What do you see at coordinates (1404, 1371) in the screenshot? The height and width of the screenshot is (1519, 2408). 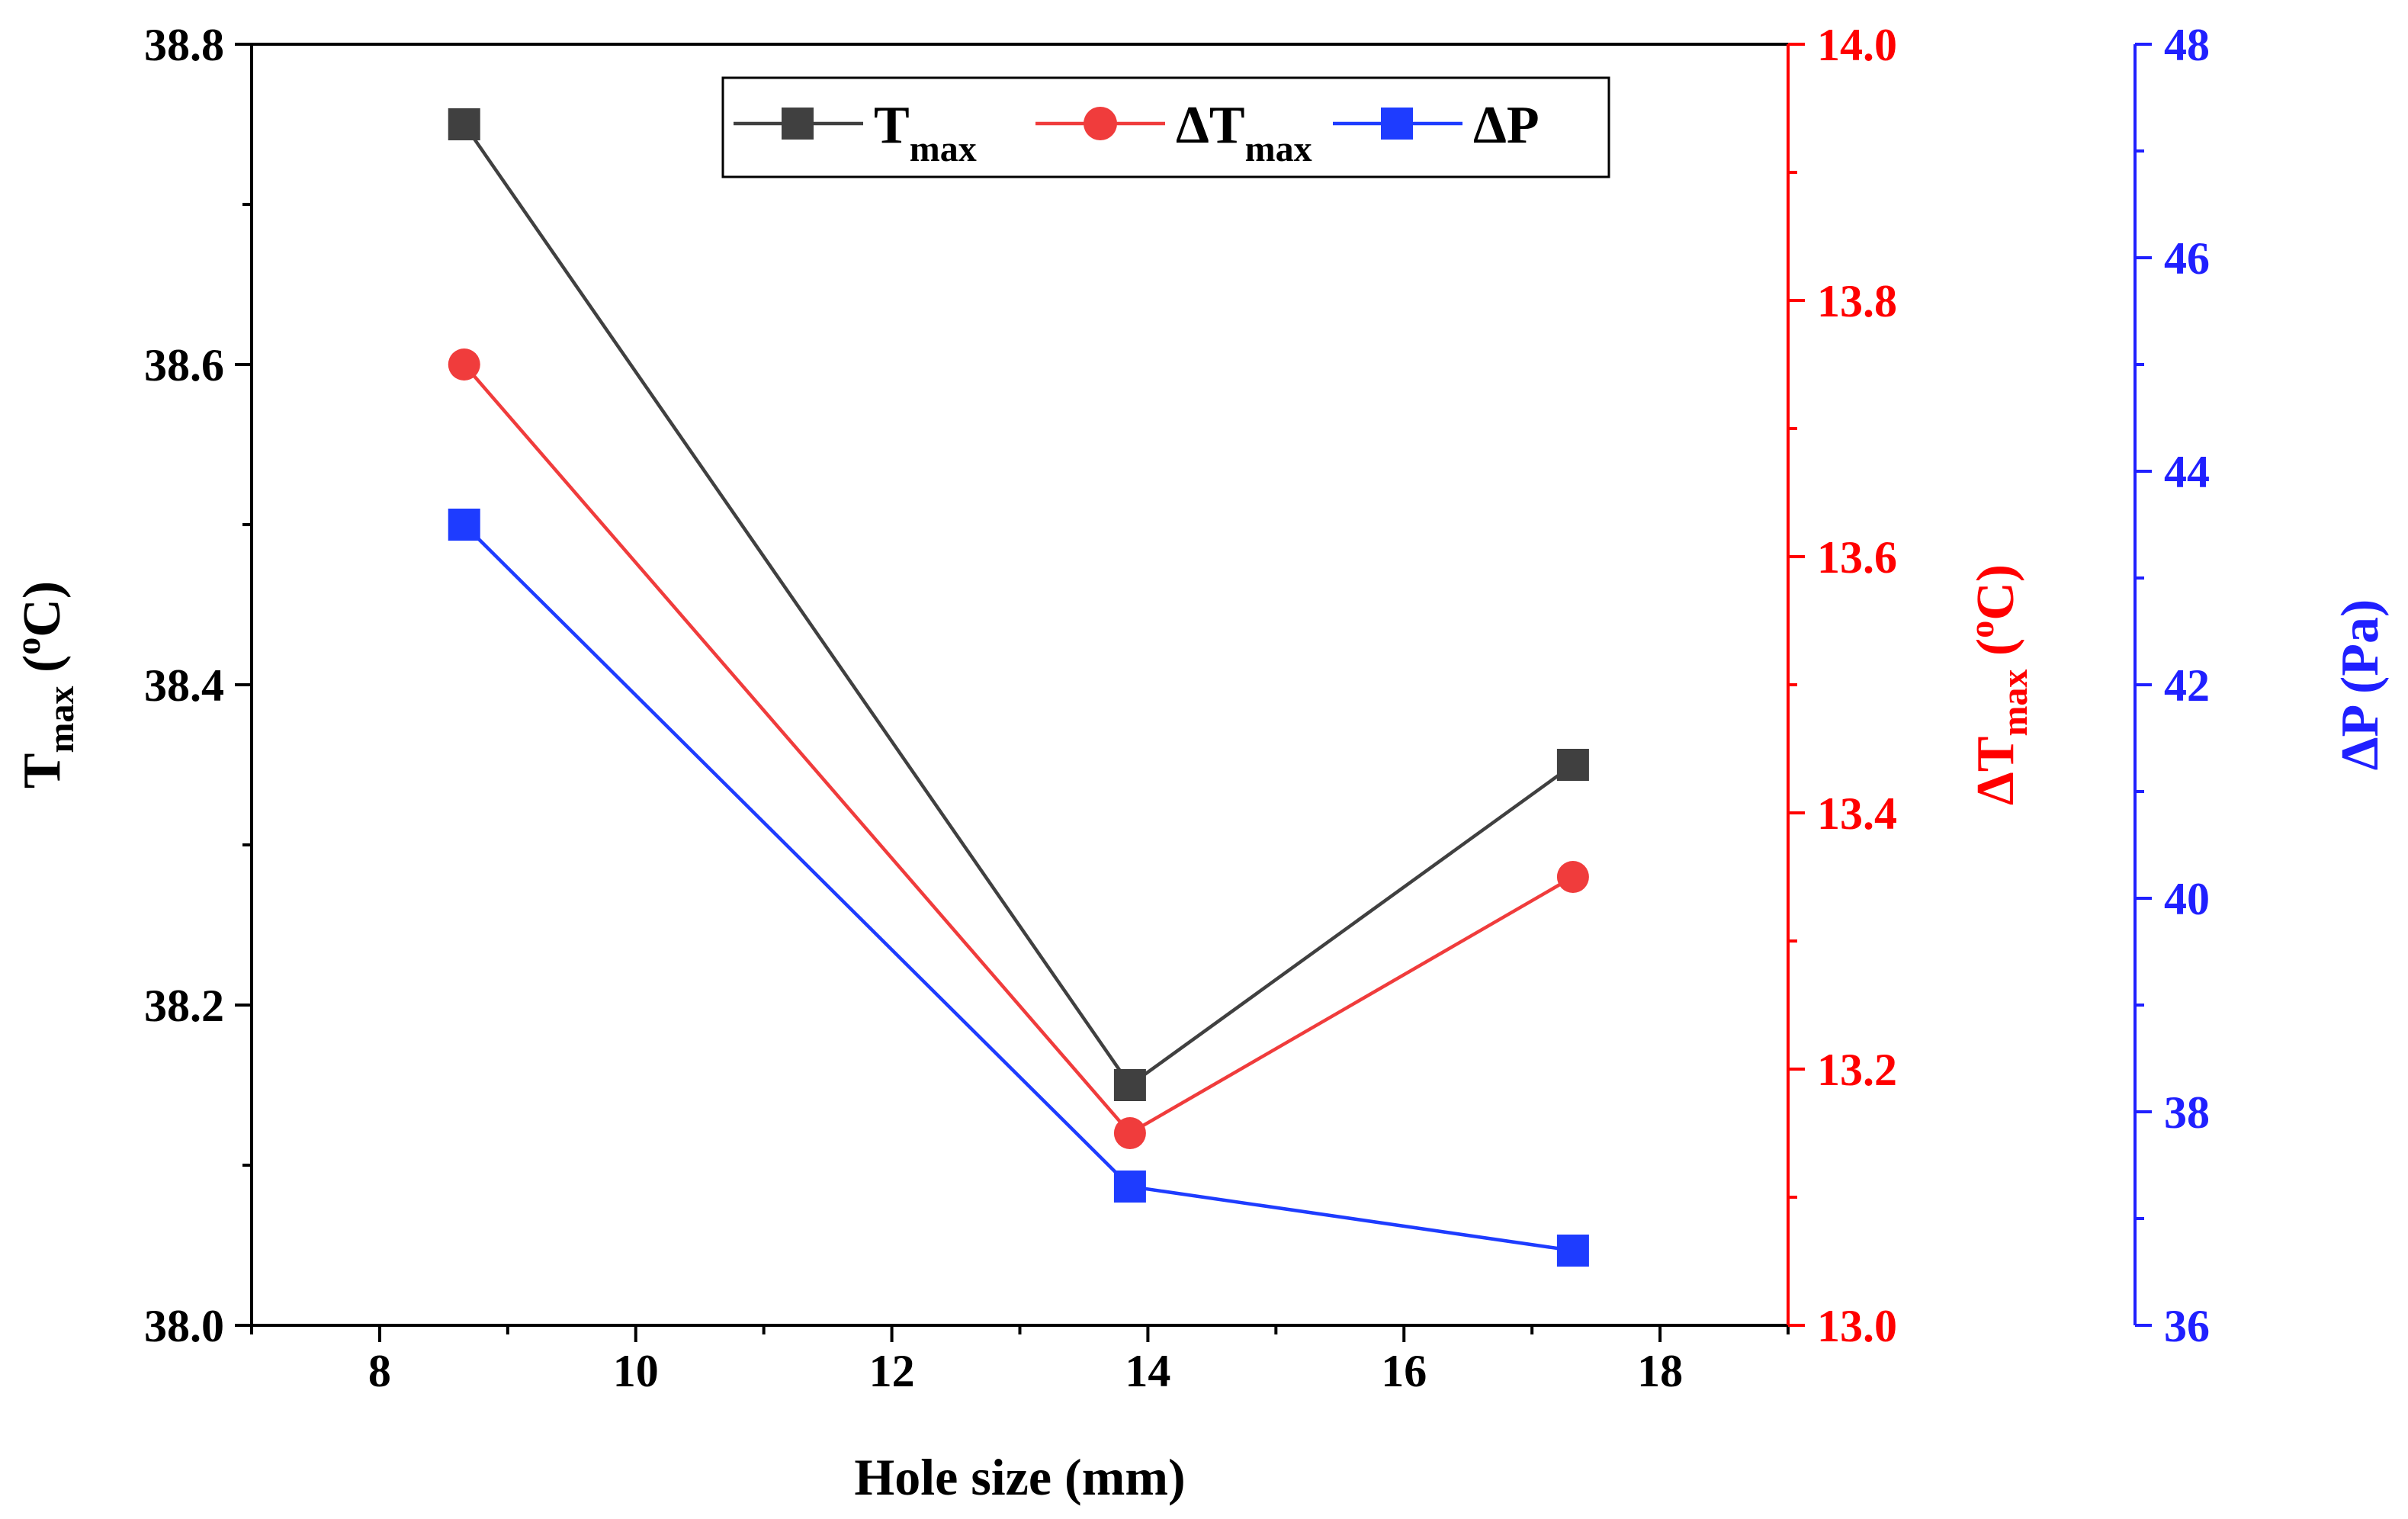 I see `x-tick-label: 16` at bounding box center [1404, 1371].